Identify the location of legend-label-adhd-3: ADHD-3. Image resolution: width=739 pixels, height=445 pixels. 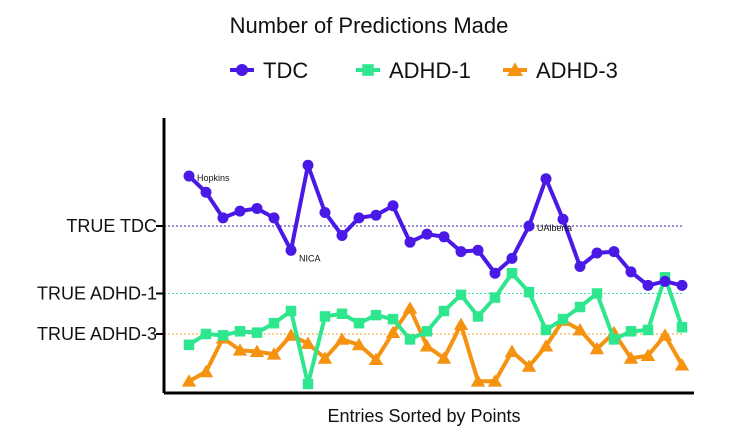
(577, 70).